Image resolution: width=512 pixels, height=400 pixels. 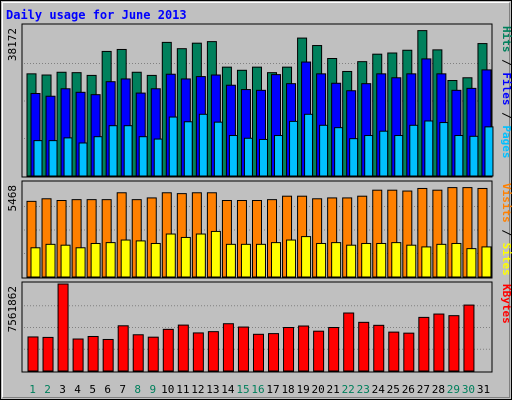 What do you see at coordinates (32, 389) in the screenshot?
I see `x-tick-label-day-1: 1` at bounding box center [32, 389].